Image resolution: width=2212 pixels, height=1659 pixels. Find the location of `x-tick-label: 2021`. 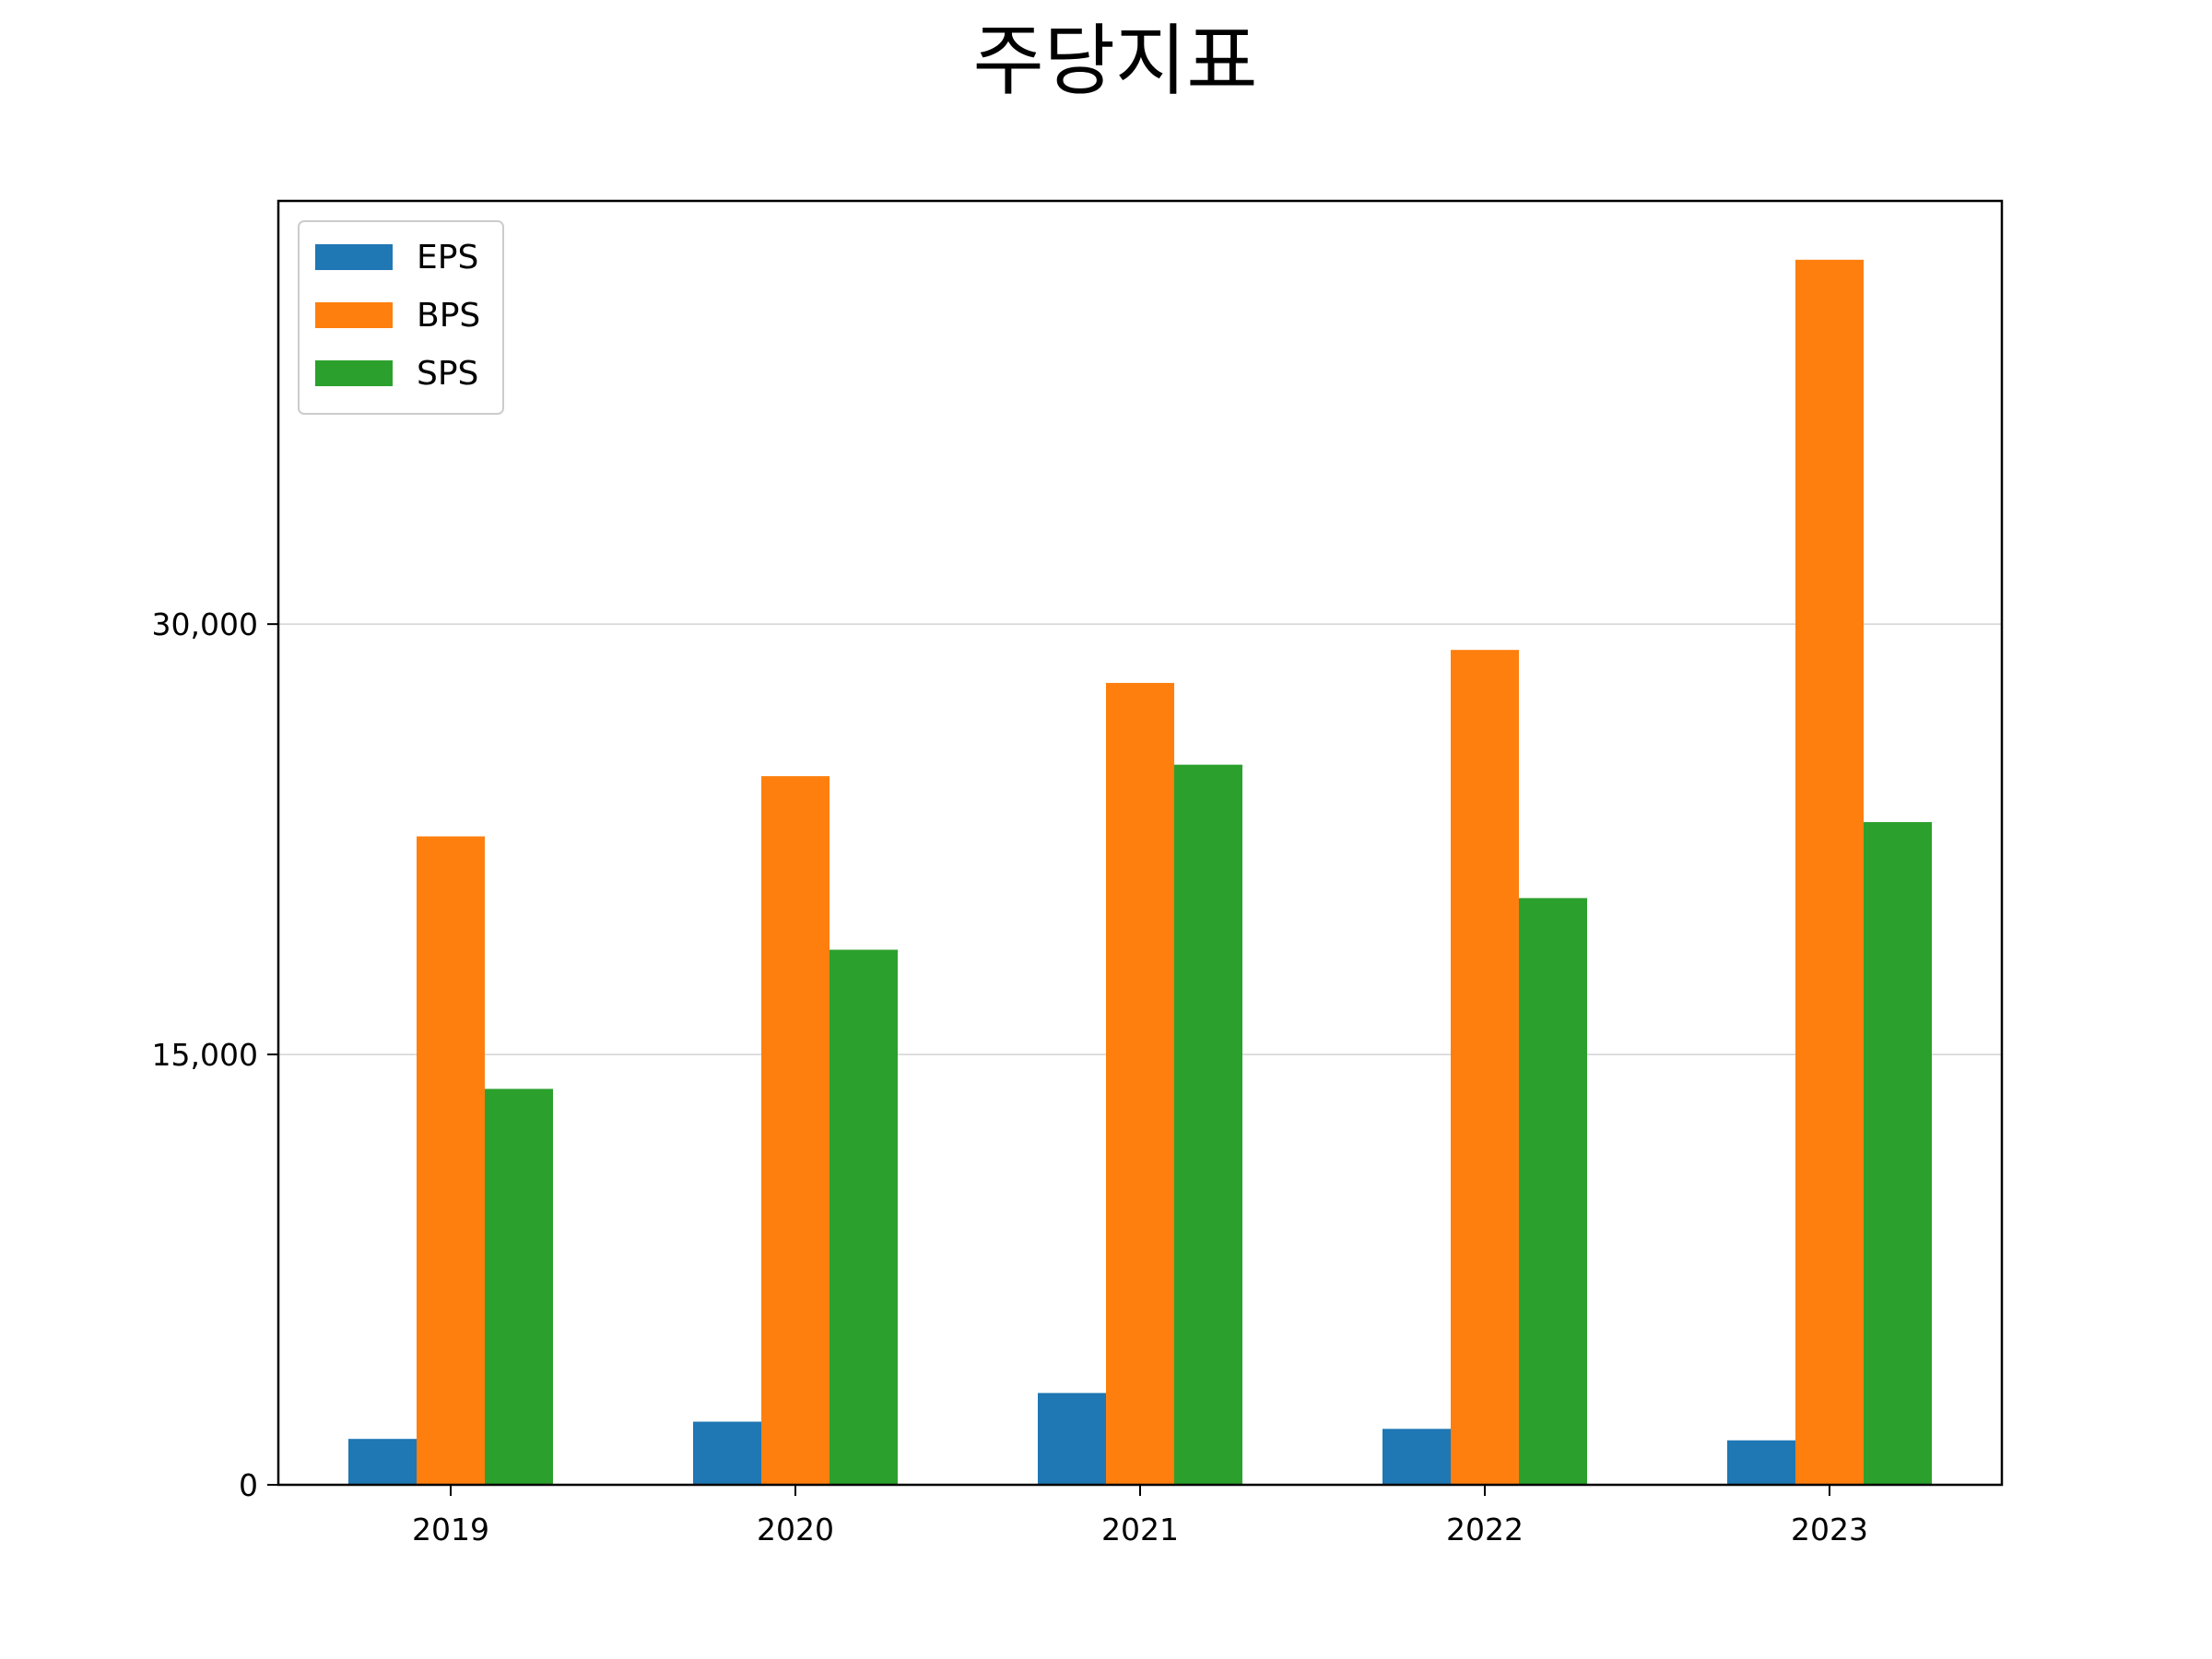

x-tick-label: 2021 is located at coordinates (1140, 1529).